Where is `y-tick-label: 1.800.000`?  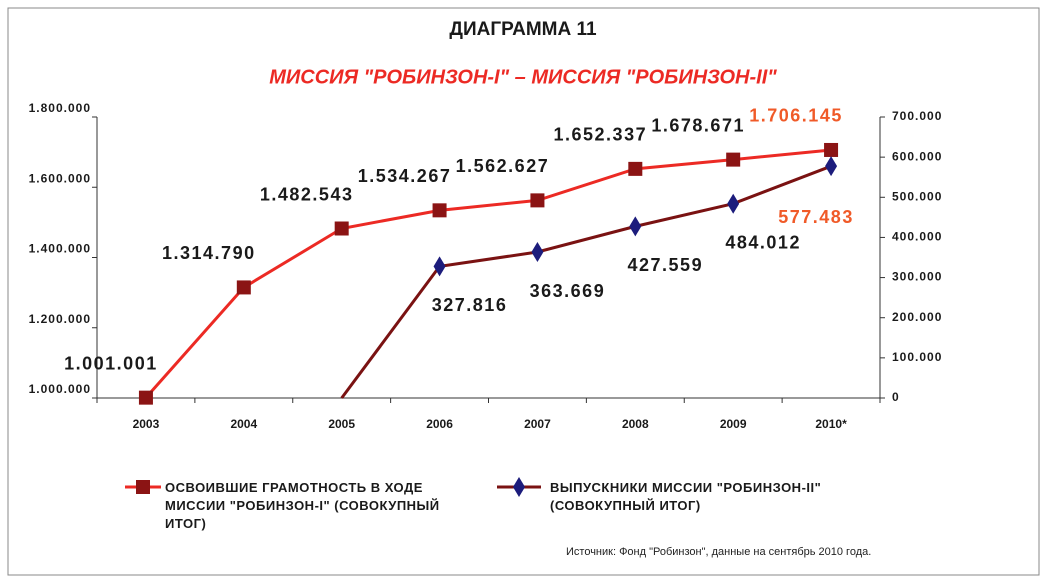 y-tick-label: 1.800.000 is located at coordinates (60, 108).